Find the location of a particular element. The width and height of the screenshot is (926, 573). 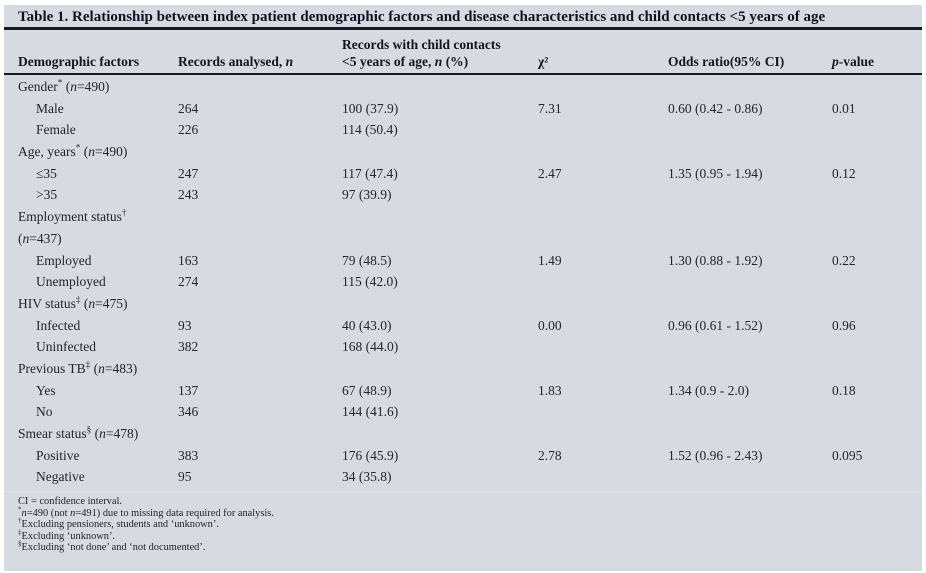

cell-records-analysed: 137 is located at coordinates (188, 390).